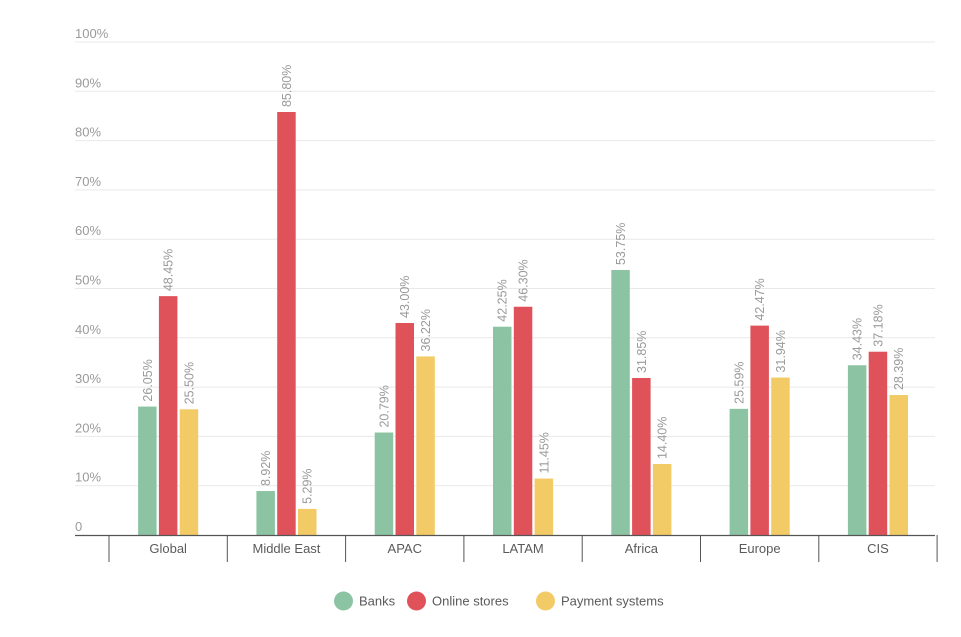 The width and height of the screenshot is (961, 637). Describe the element at coordinates (898, 465) in the screenshot. I see `bar-payment-systems-cis` at that location.